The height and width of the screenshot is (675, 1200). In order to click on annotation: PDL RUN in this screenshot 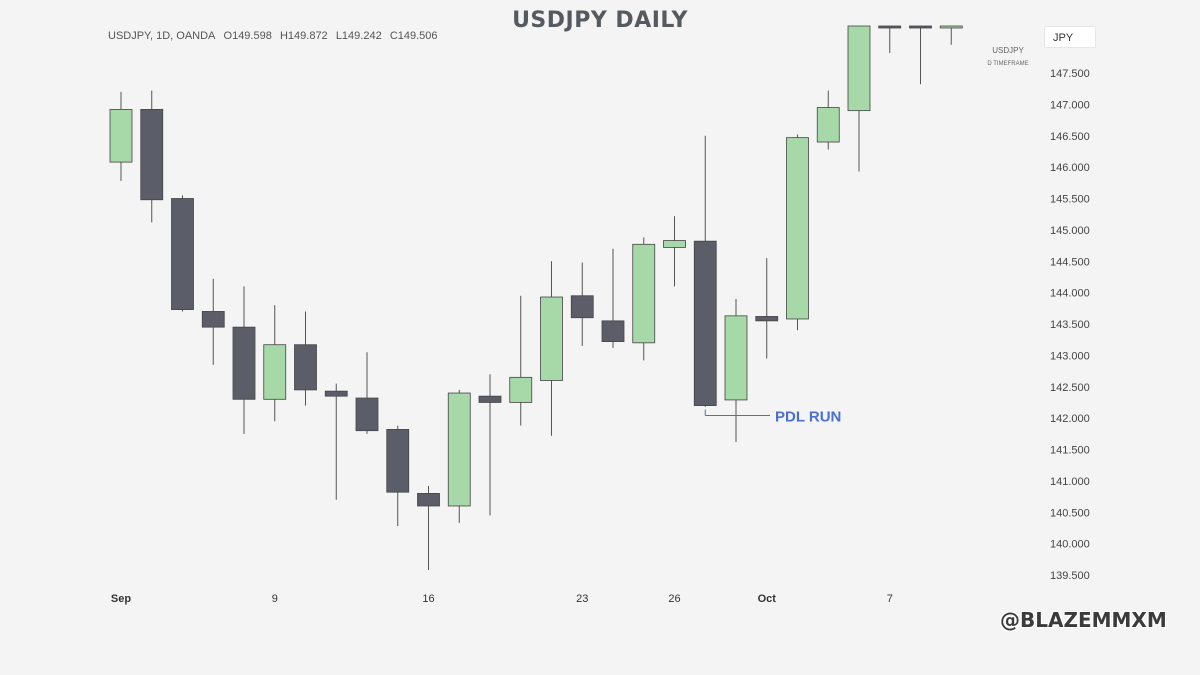, I will do `click(772, 416)`.